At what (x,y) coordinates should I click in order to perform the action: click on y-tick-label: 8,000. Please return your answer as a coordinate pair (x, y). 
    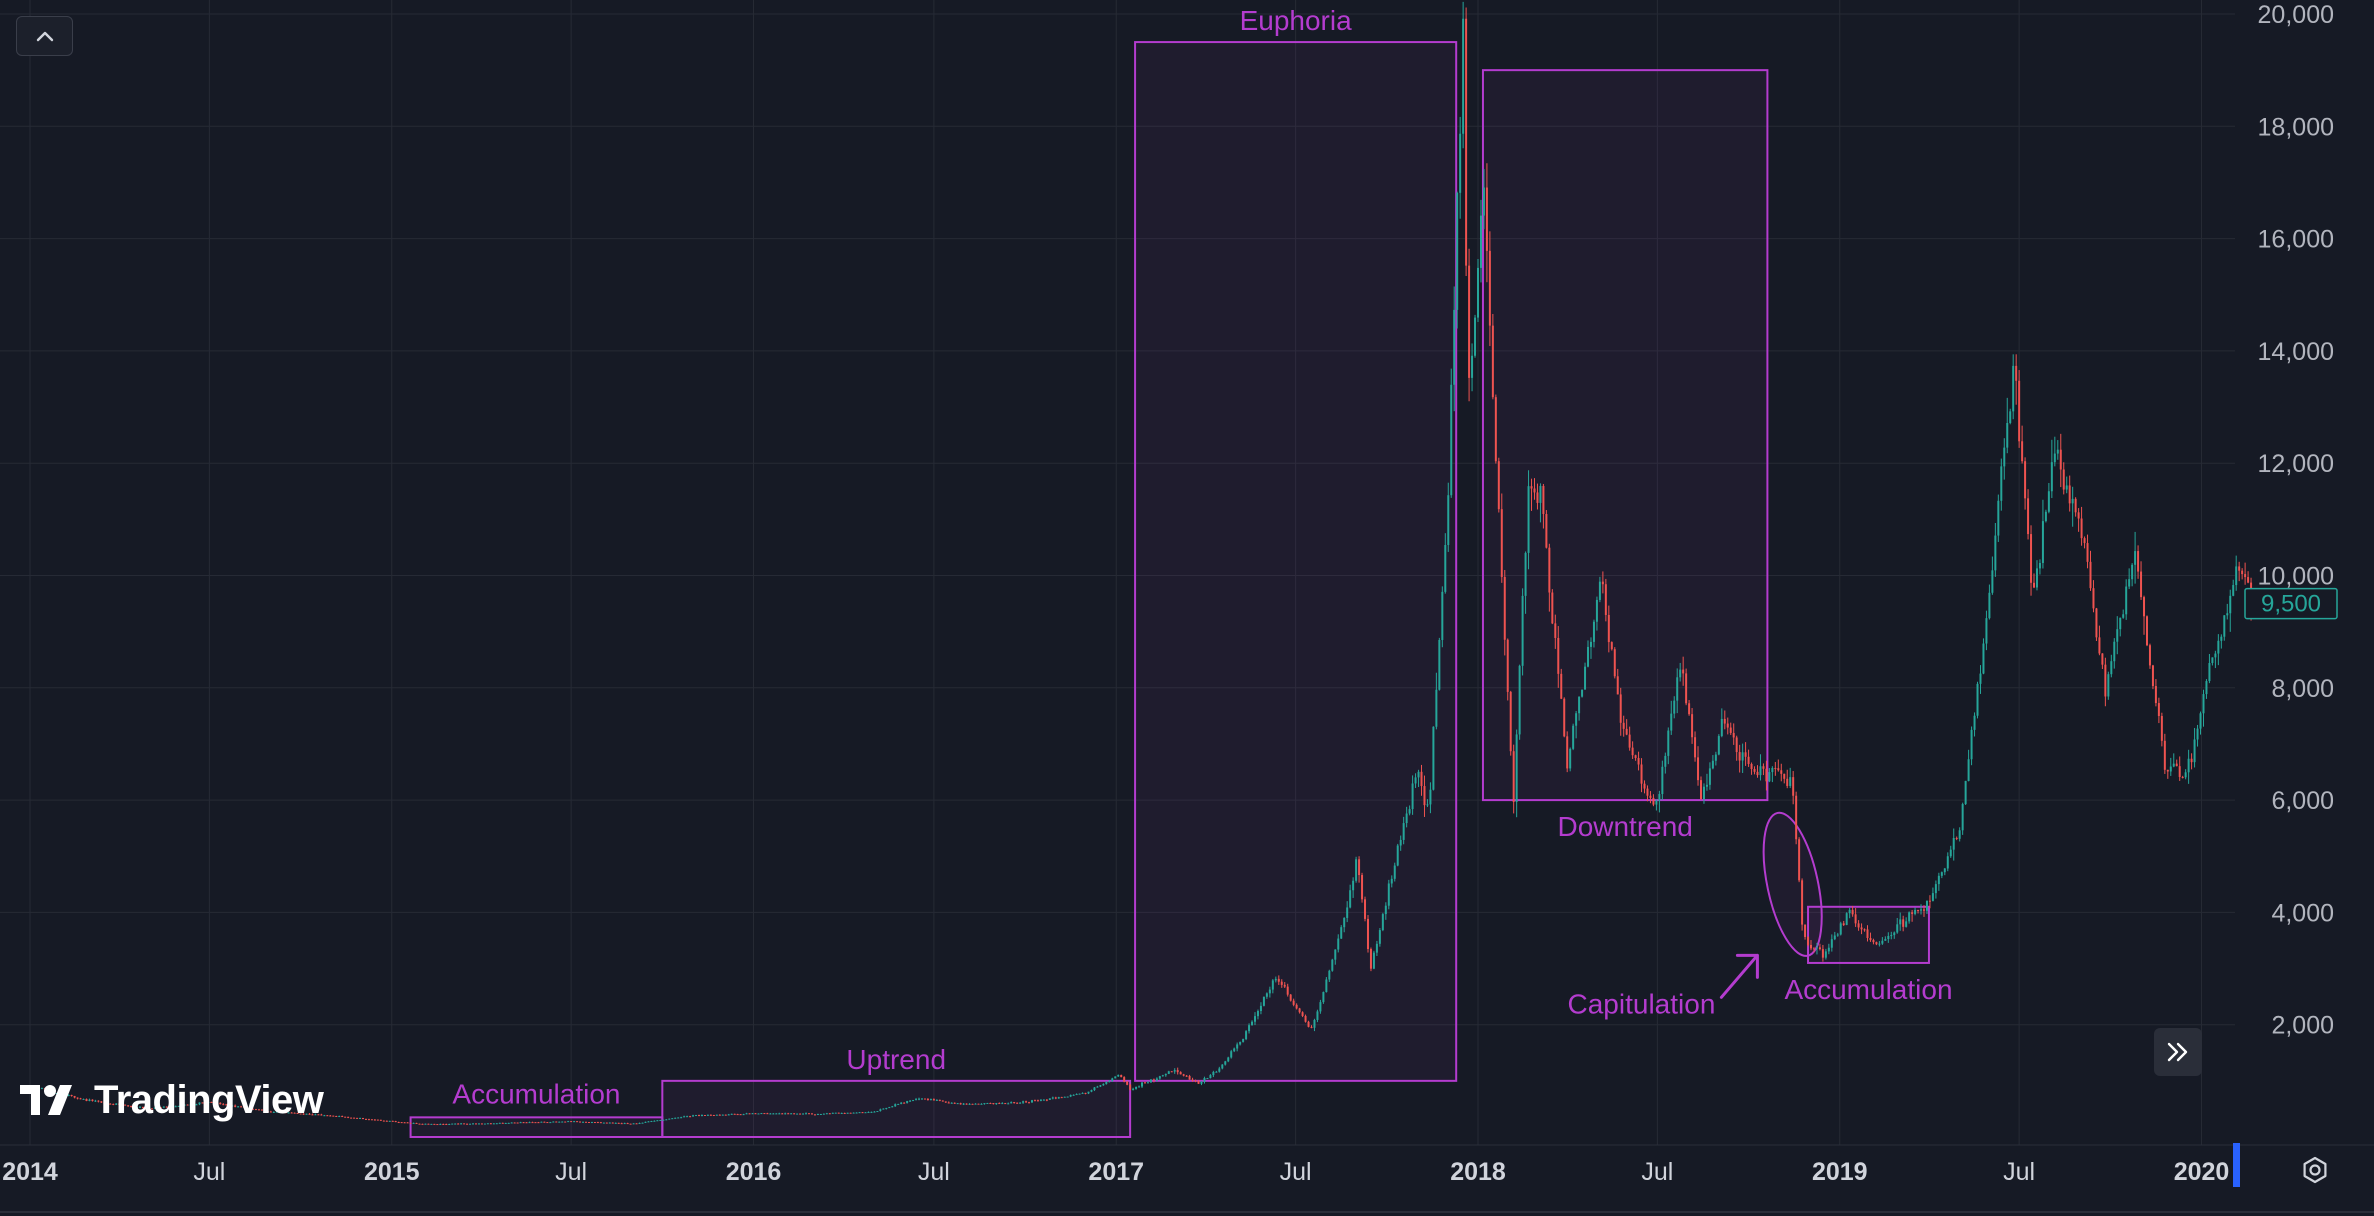
    Looking at the image, I should click on (2302, 689).